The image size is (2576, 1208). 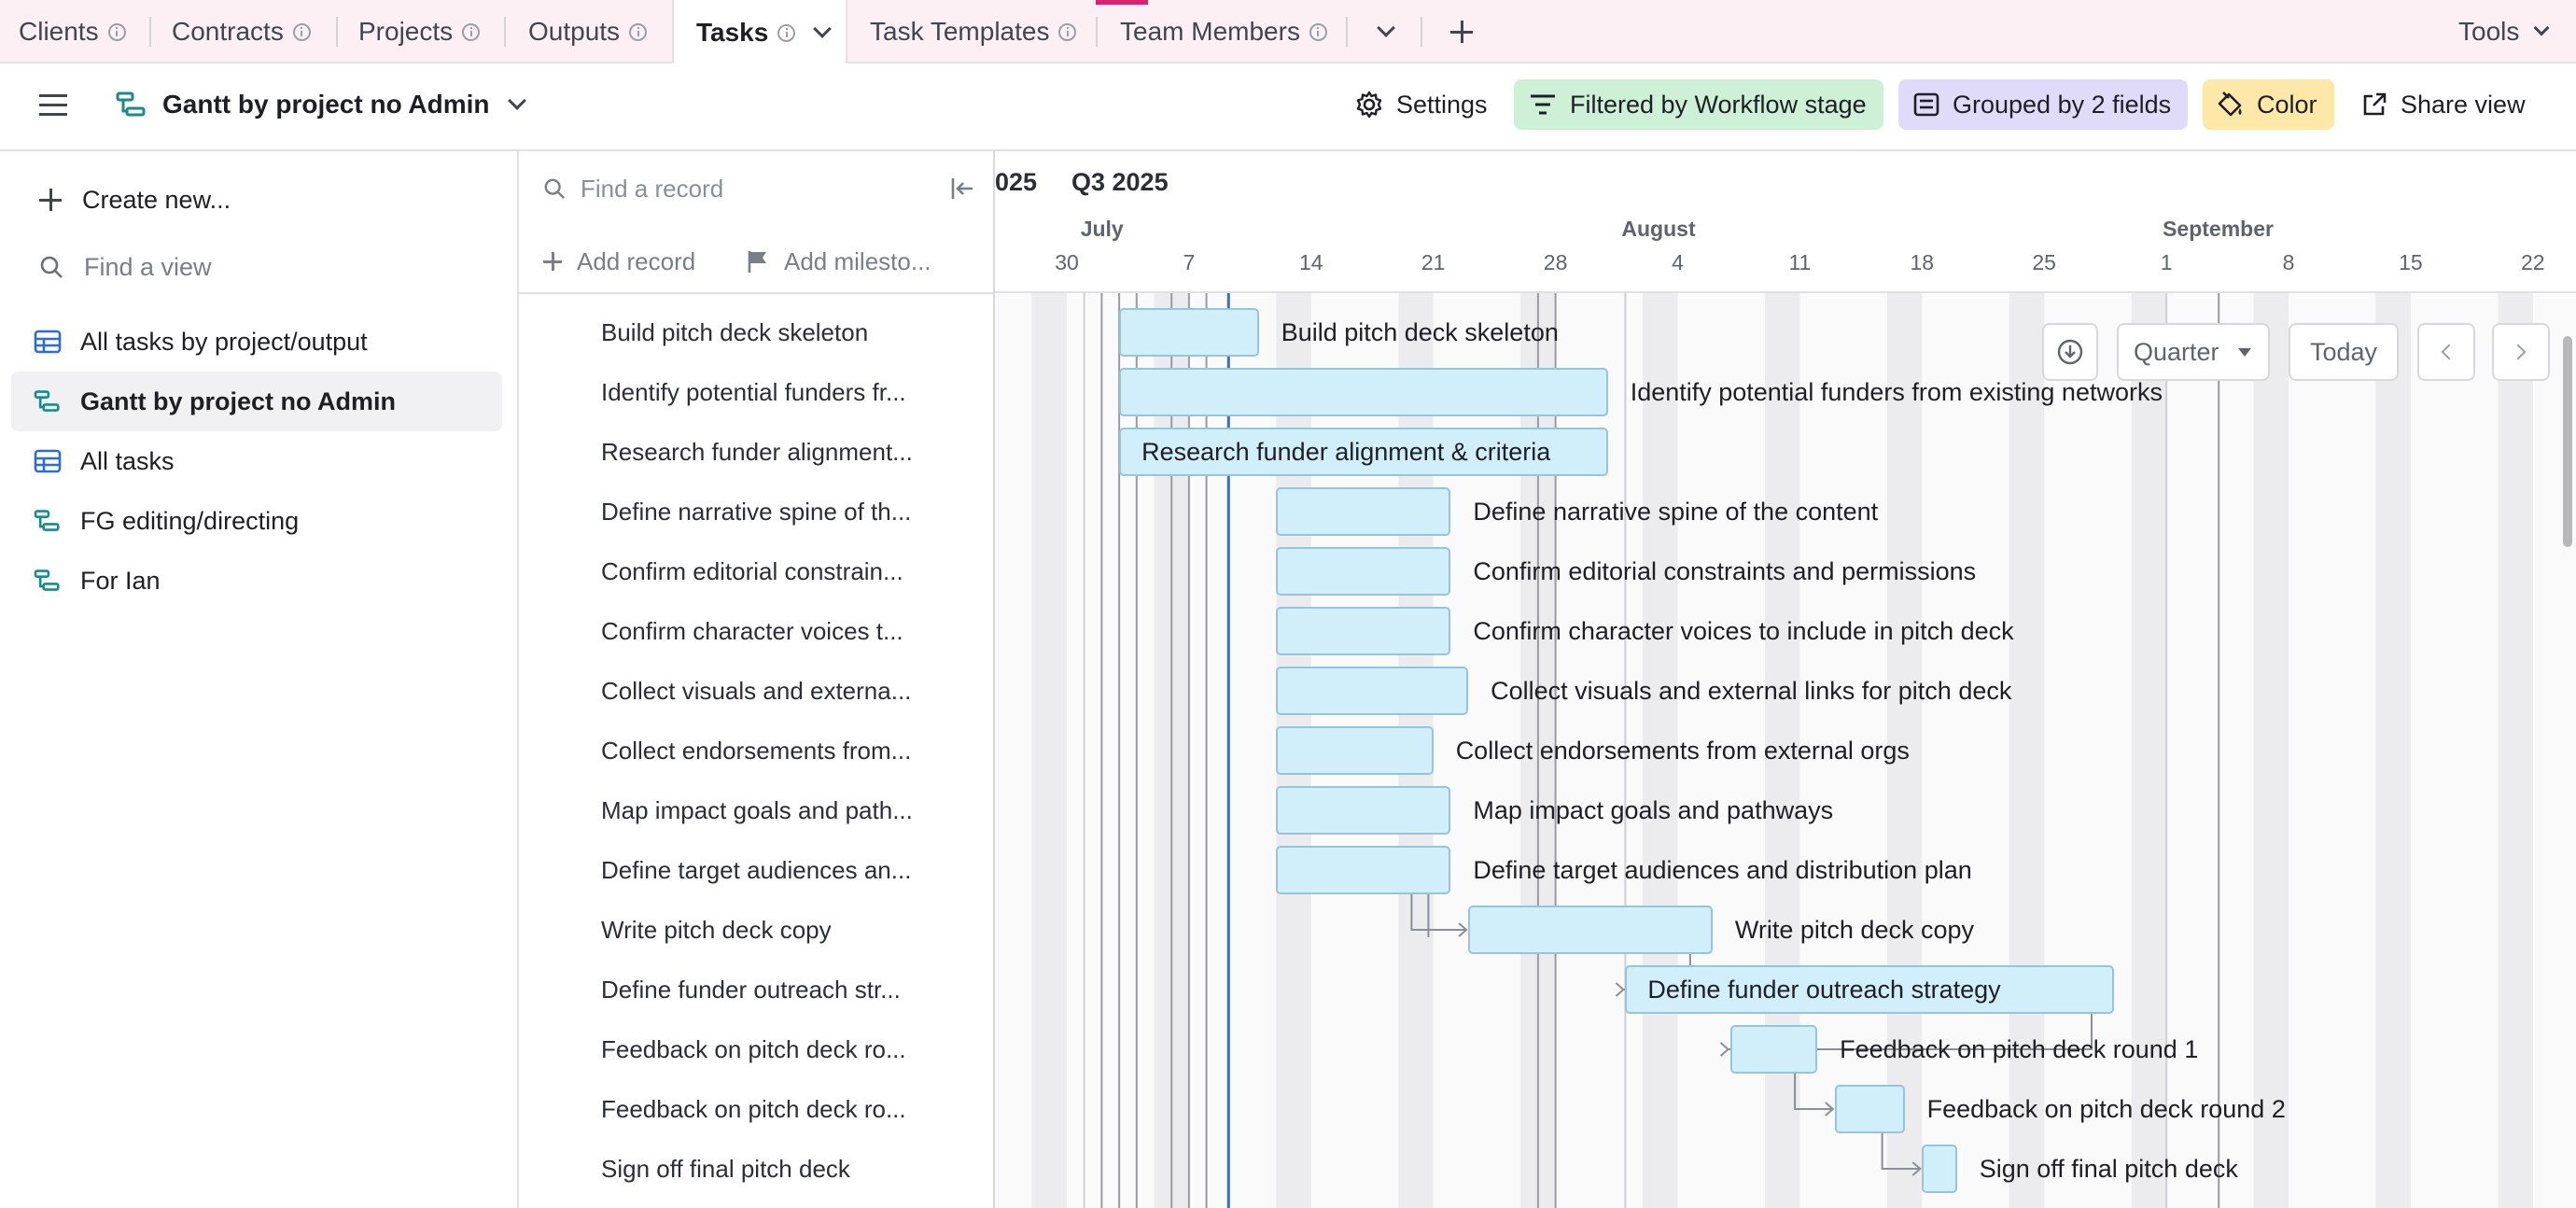 I want to click on sidebar-view-all-tasks: All tasks, so click(x=256, y=461).